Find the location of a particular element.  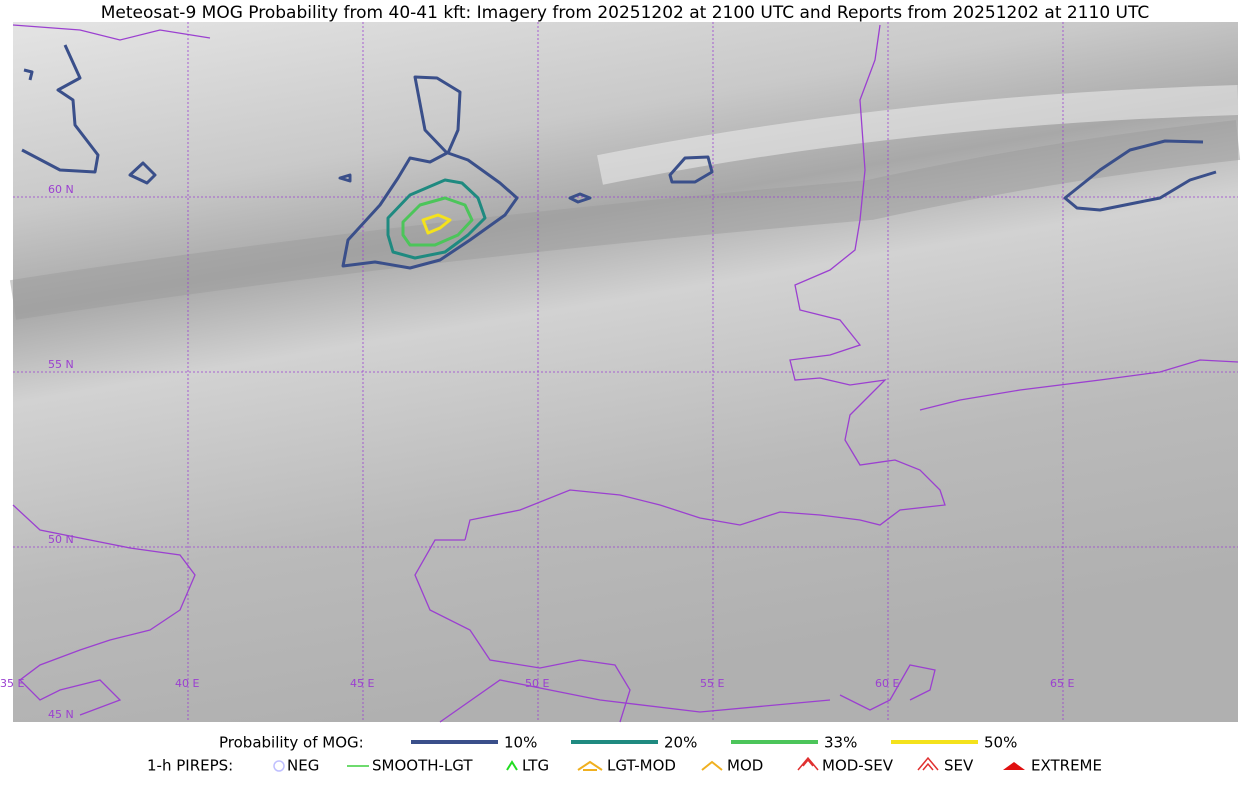

lat-label: 50 N is located at coordinates (61, 539).